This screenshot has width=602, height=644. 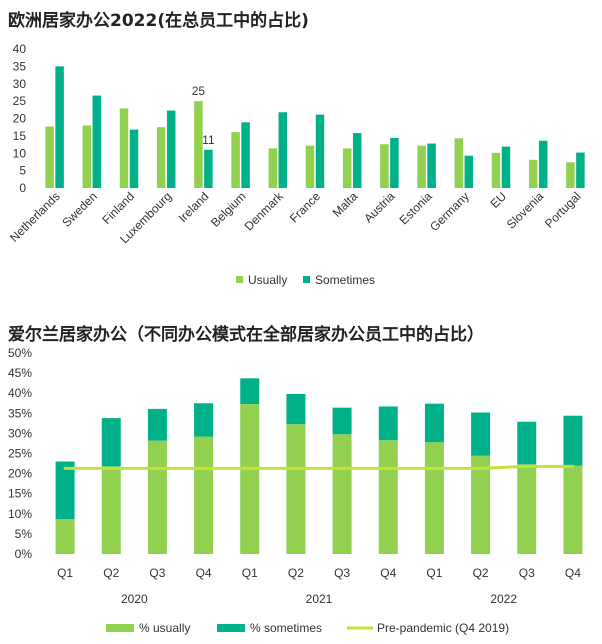 What do you see at coordinates (20, 353) in the screenshot?
I see `y-tick-label: 50%` at bounding box center [20, 353].